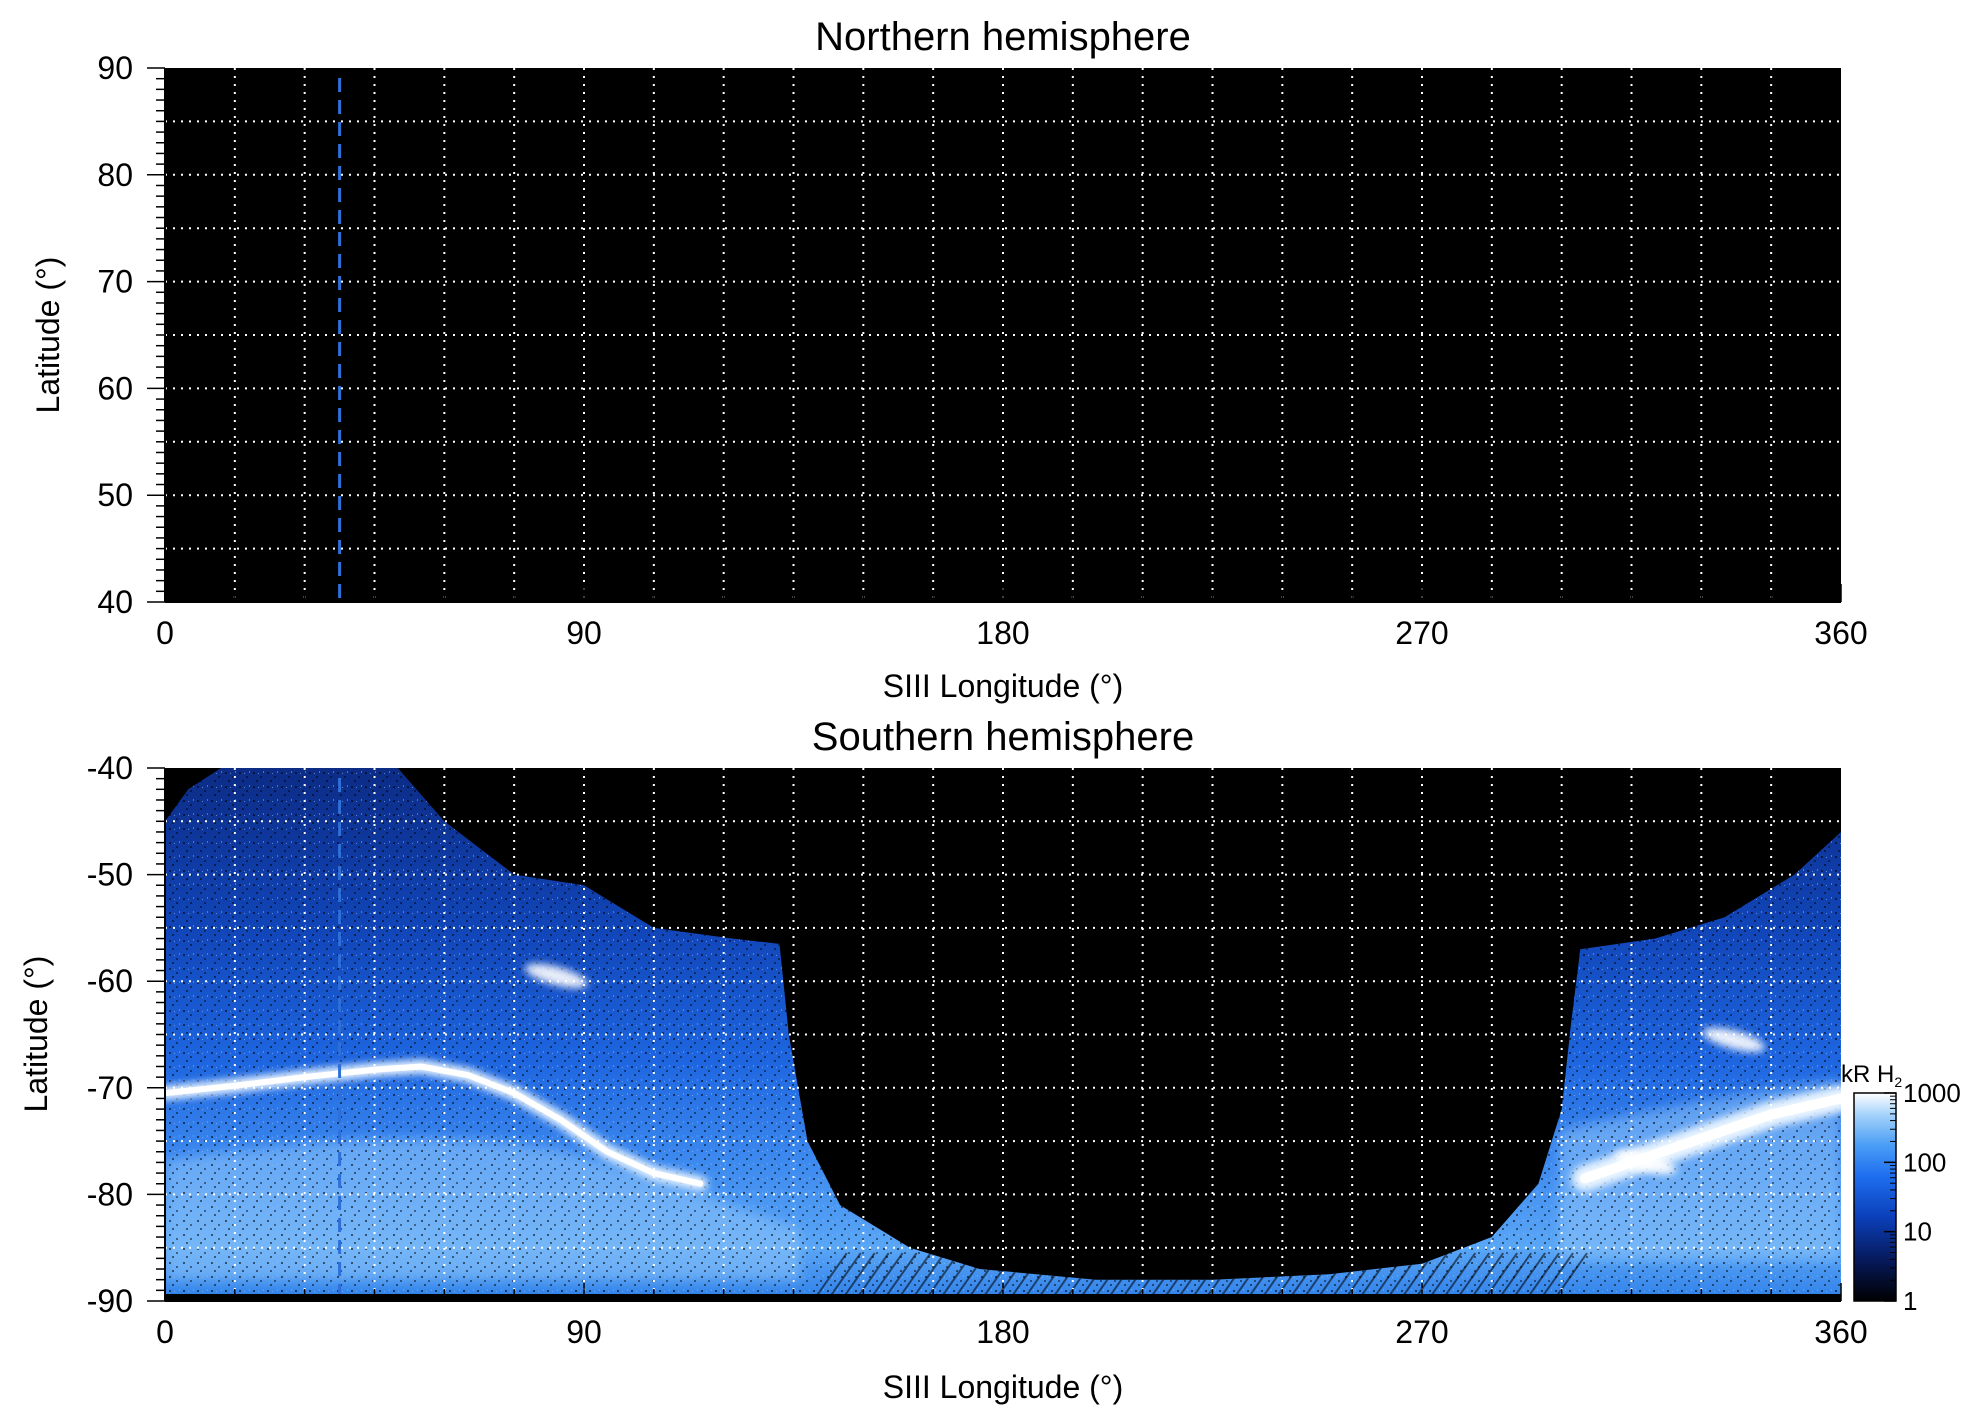 The image size is (1983, 1423). What do you see at coordinates (1421, 1332) in the screenshot?
I see `south-x-tick-label: 270` at bounding box center [1421, 1332].